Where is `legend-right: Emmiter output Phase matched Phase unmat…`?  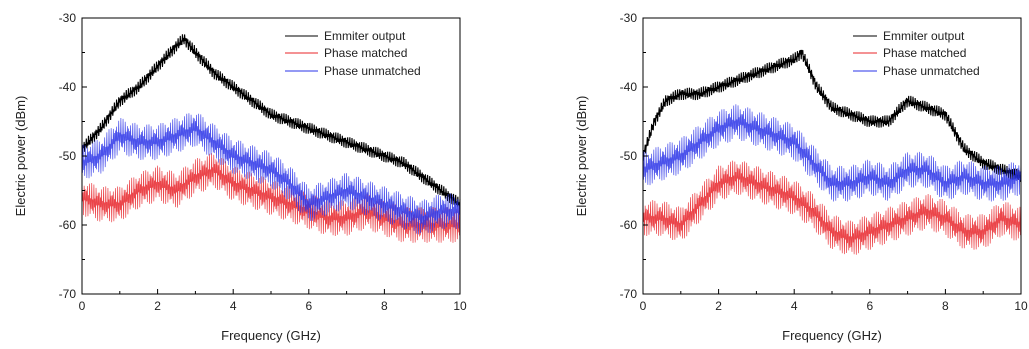 legend-right: Emmiter output Phase matched Phase unmat… is located at coordinates (916, 53).